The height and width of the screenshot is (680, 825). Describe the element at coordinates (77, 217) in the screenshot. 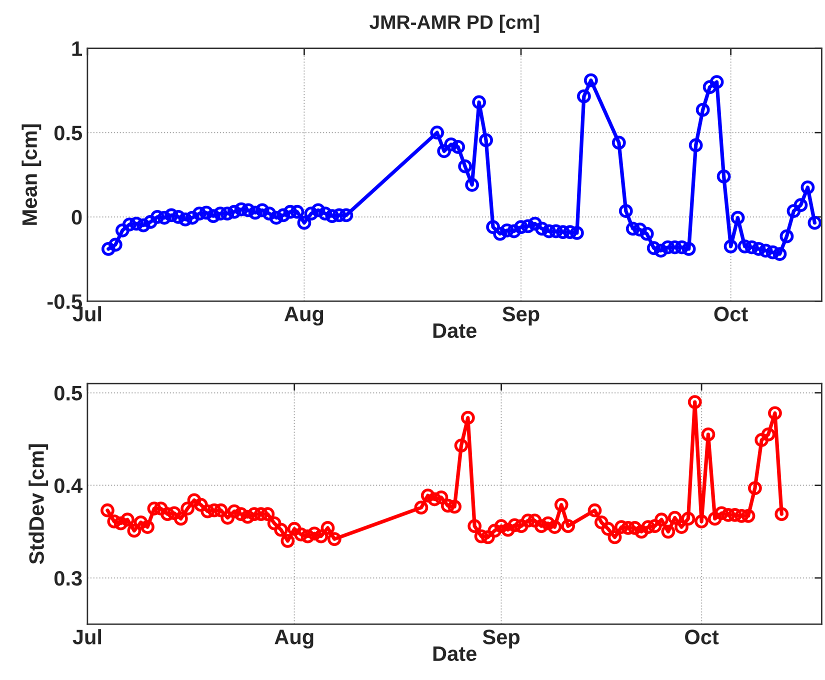

I see `y-tick-label: 0` at that location.